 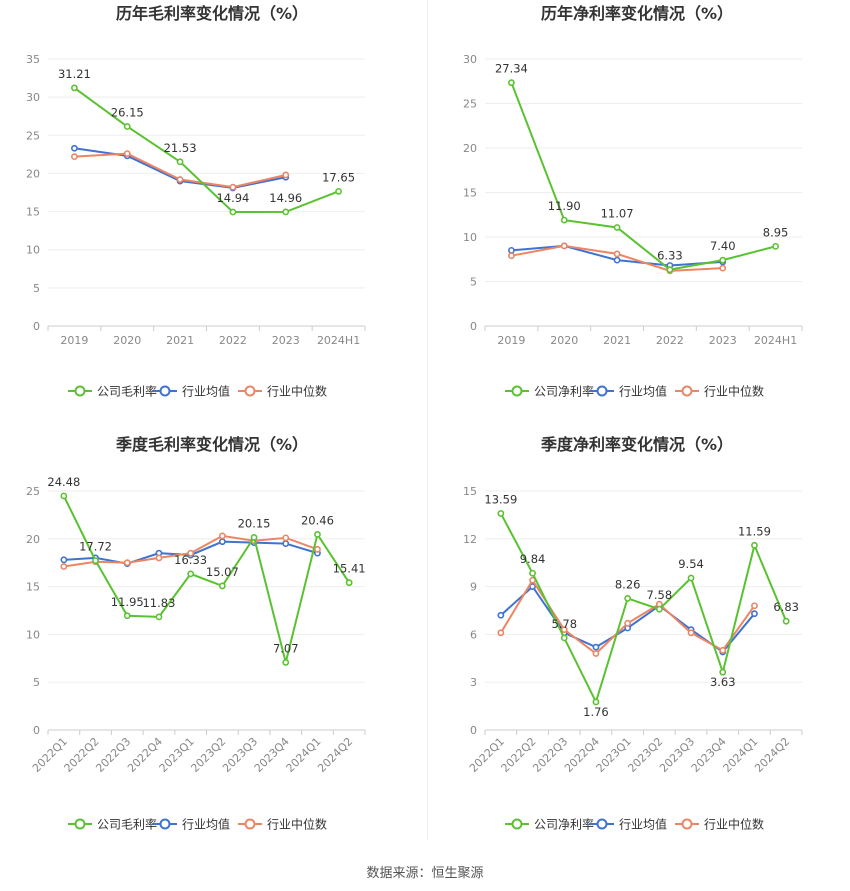 I want to click on y-tick-label: 9, so click(x=473, y=587).